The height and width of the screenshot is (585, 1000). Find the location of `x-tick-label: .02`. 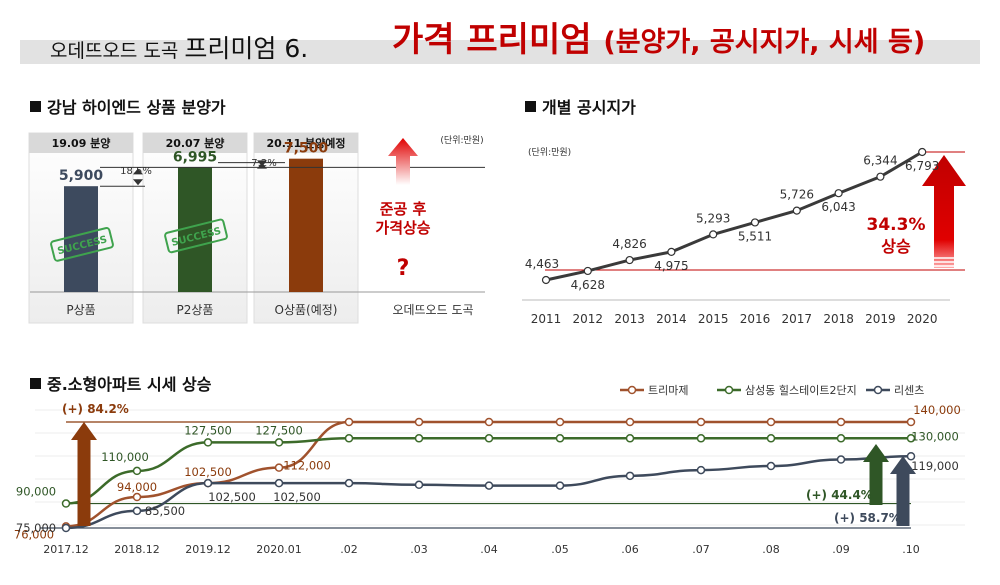

x-tick-label: .02 is located at coordinates (349, 549).